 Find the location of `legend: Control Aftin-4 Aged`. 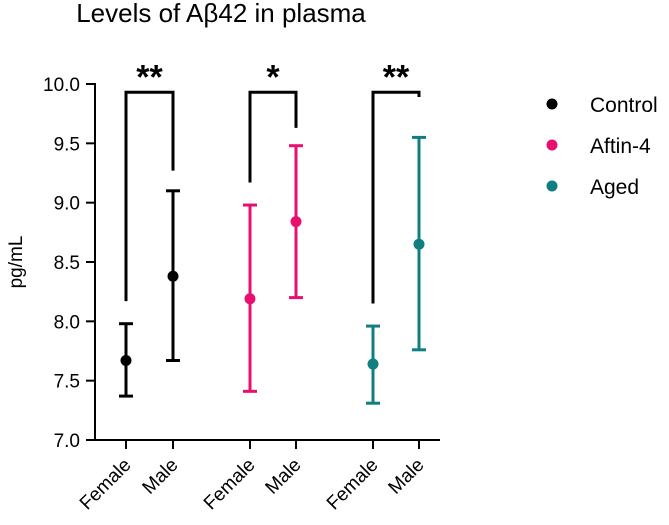

legend: Control Aftin-4 Aged is located at coordinates (602, 146).